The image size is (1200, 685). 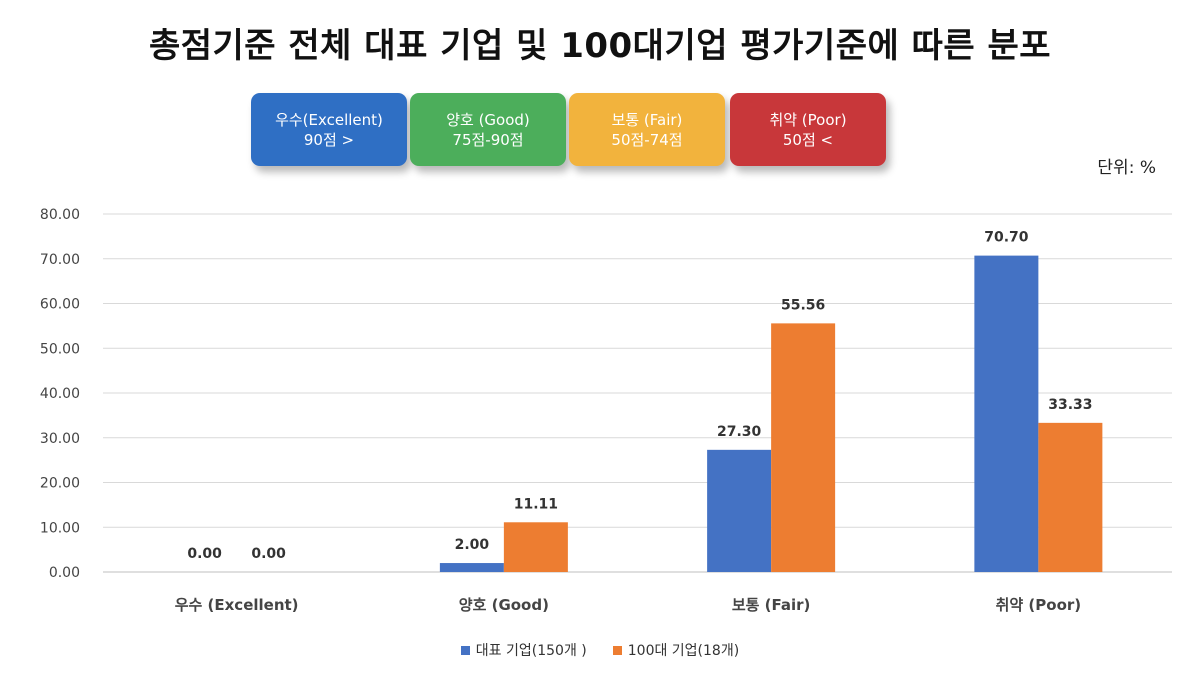 I want to click on badge-poor-range: 50점 <, so click(x=808, y=139).